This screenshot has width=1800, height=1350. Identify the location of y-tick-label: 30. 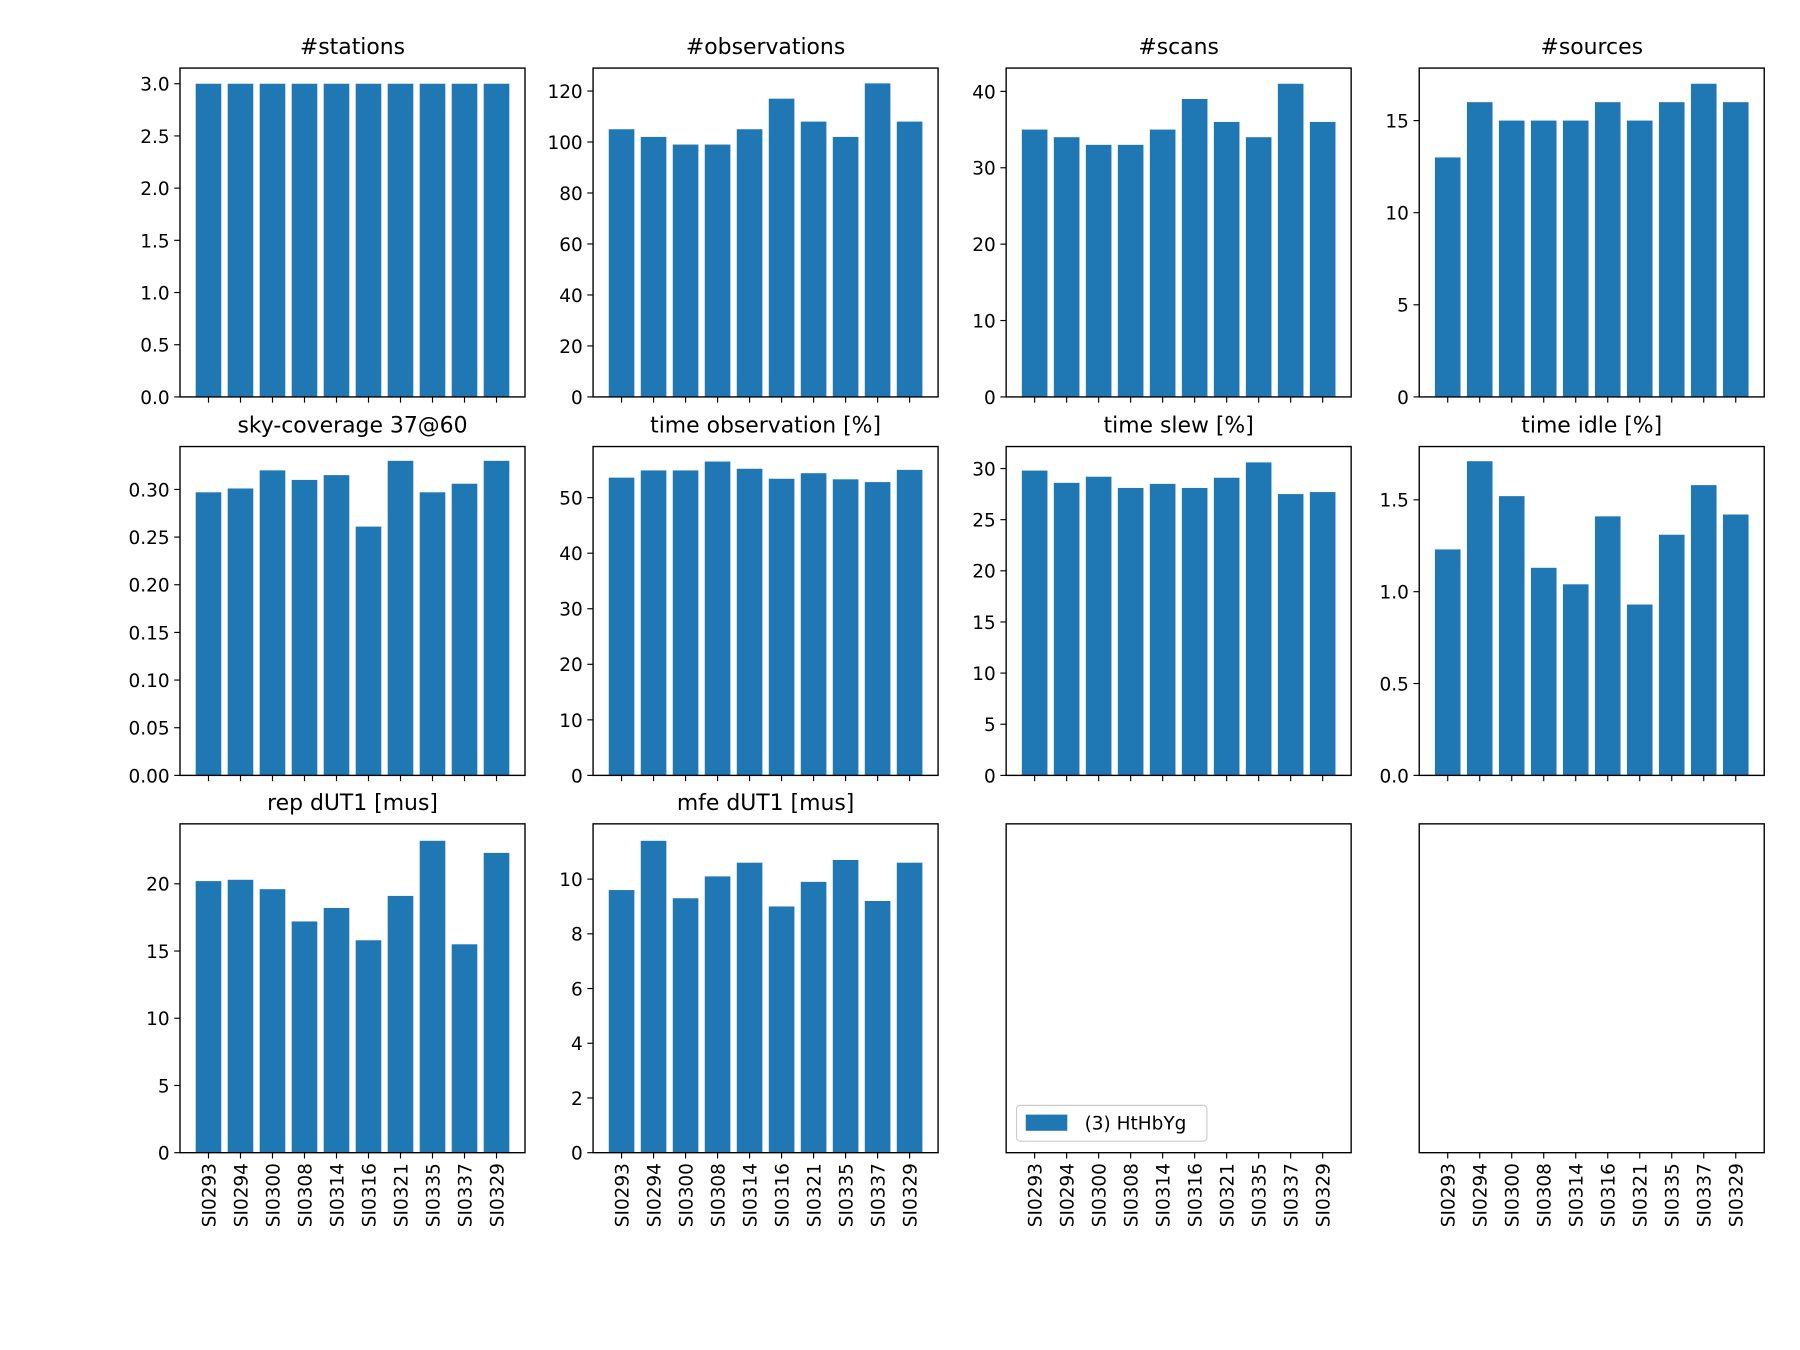
(983, 169).